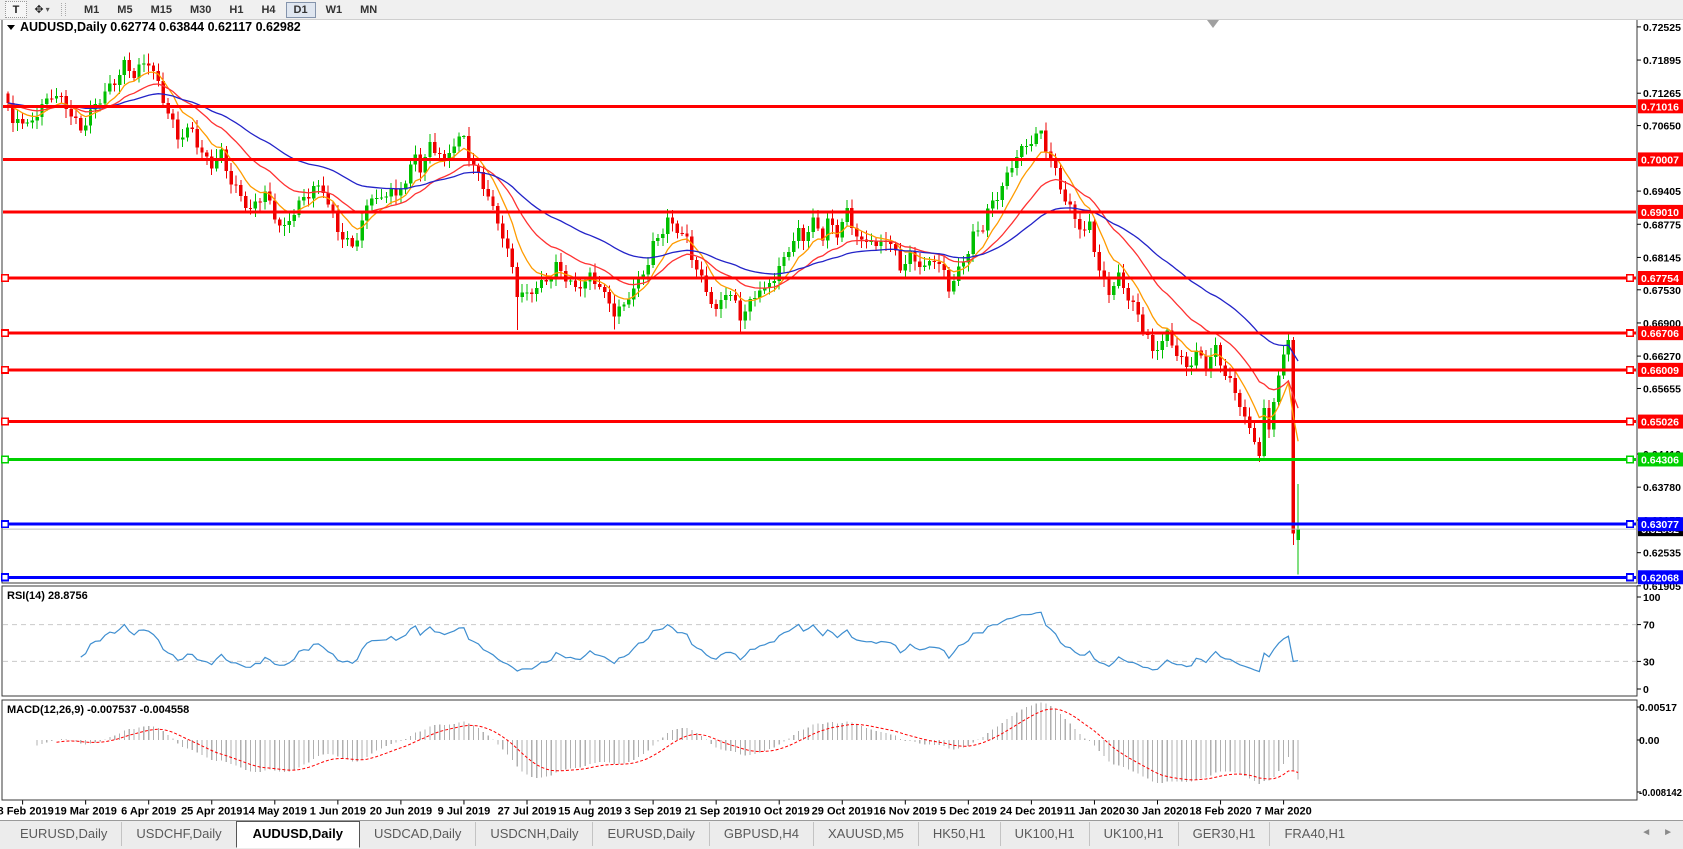 This screenshot has height=849, width=1683. Describe the element at coordinates (958, 834) in the screenshot. I see `tab-hk50-h1: HK50,H1` at that location.